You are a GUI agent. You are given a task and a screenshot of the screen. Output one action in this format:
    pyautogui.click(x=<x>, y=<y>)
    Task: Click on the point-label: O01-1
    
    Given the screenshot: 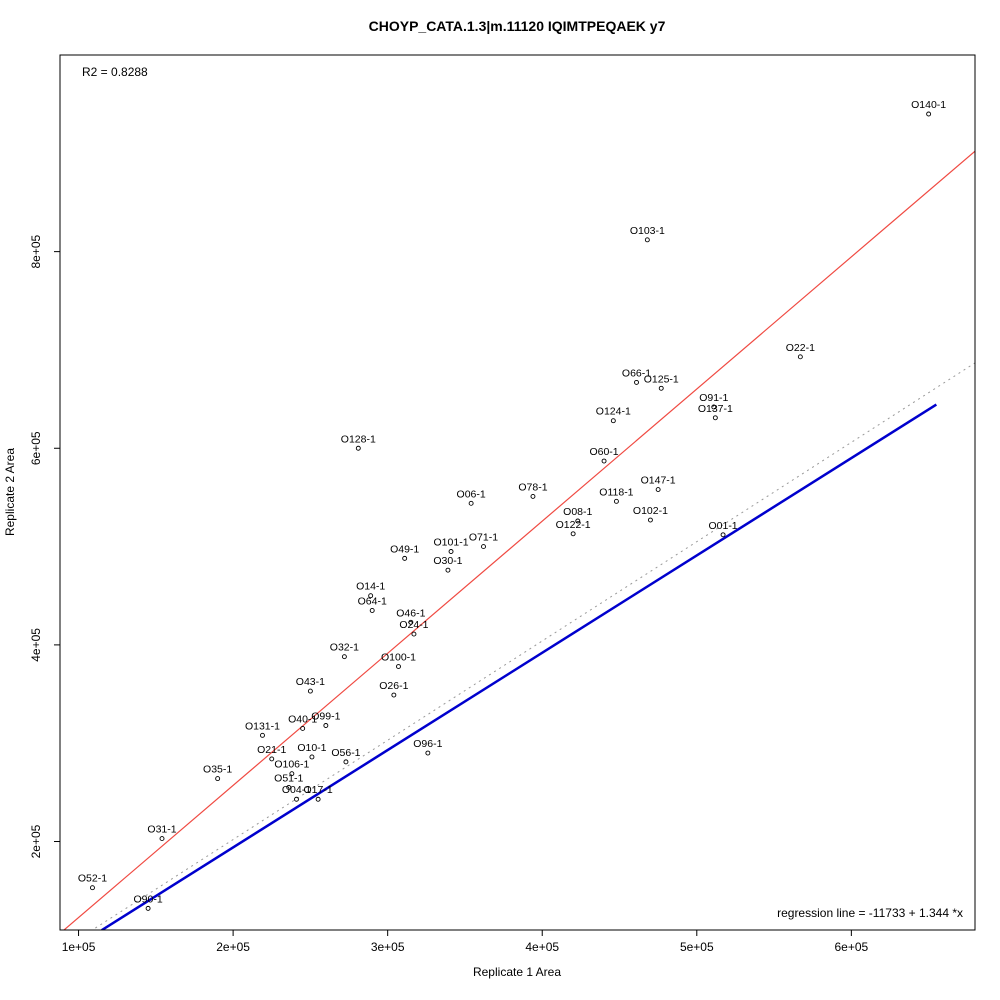 What is the action you would take?
    pyautogui.click(x=722, y=526)
    